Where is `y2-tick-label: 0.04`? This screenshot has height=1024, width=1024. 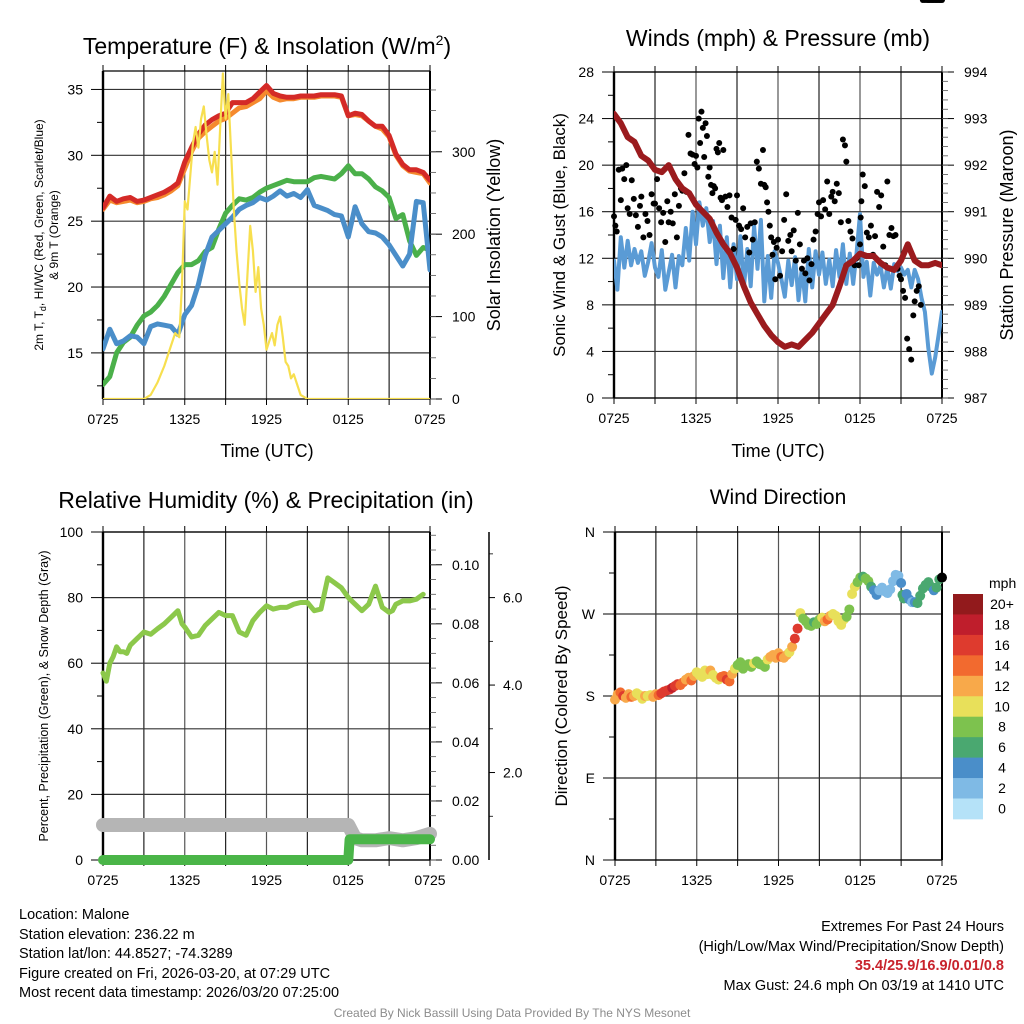 y2-tick-label: 0.04 is located at coordinates (465, 742).